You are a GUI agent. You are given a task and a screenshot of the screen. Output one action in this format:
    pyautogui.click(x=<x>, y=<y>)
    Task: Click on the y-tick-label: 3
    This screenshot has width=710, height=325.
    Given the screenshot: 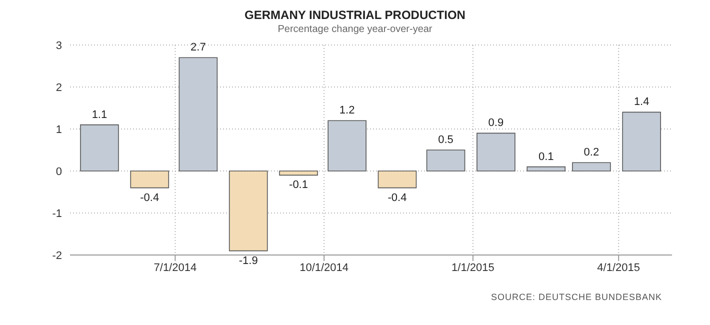 What is the action you would take?
    pyautogui.click(x=59, y=46)
    